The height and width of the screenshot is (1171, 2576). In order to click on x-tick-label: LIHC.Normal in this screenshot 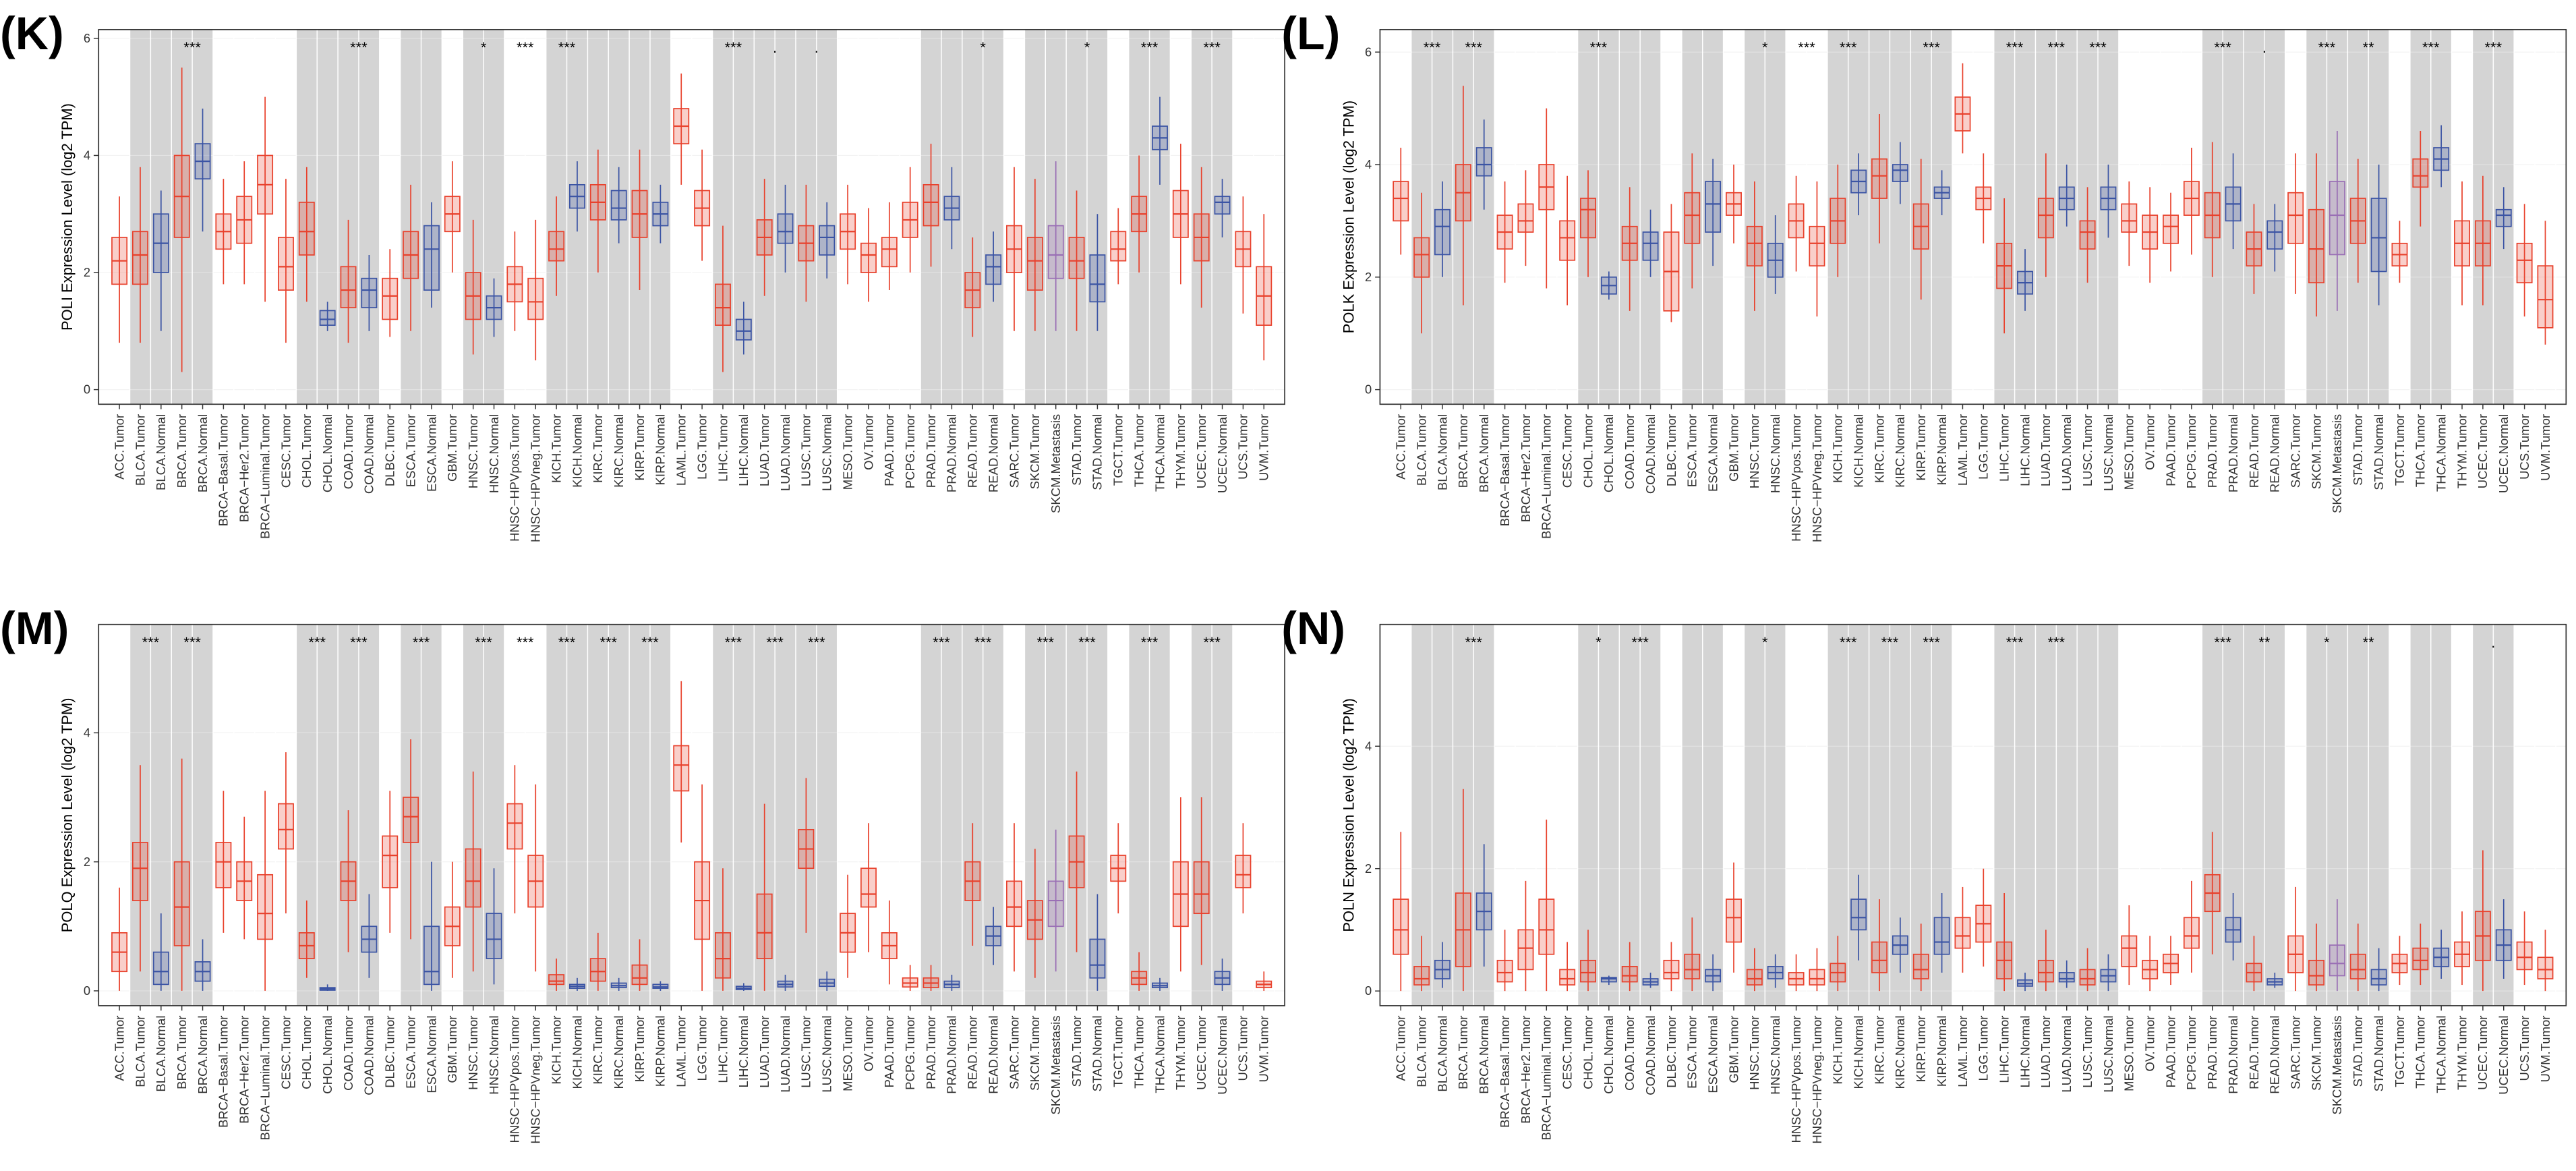, I will do `click(2025, 450)`.